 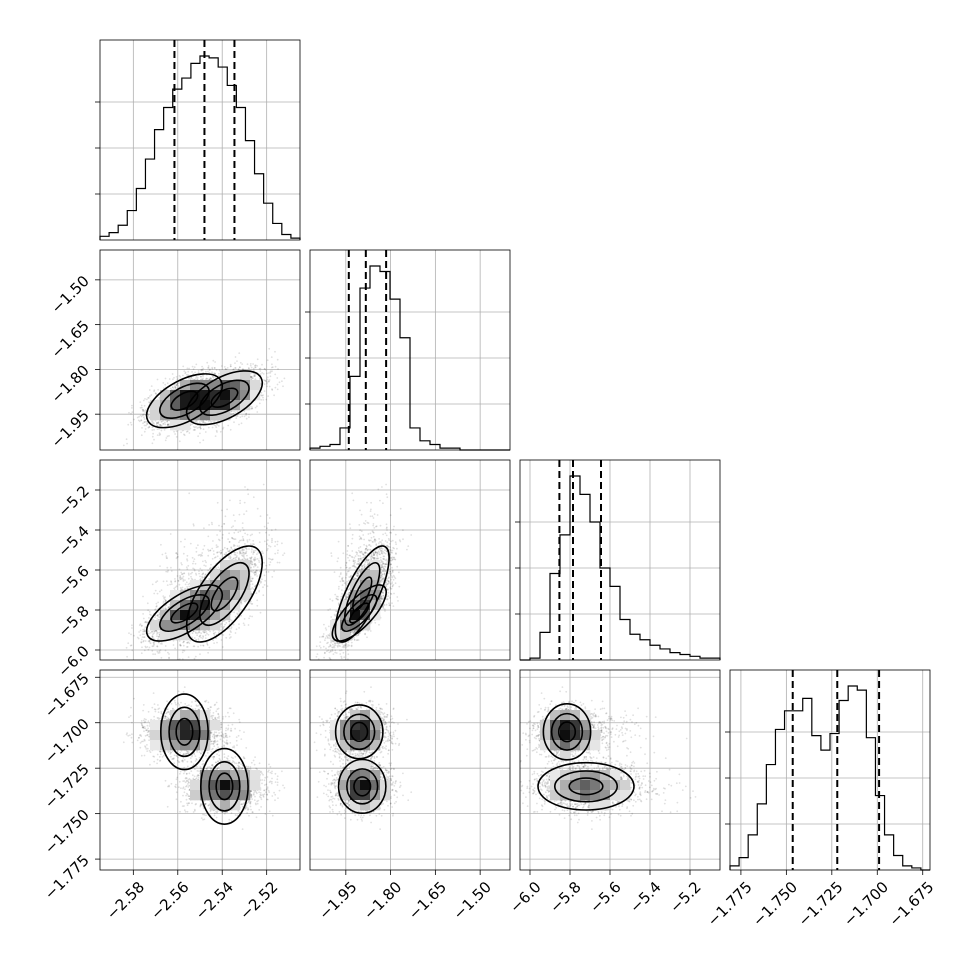 I want to click on scatter-content, so click(x=204, y=397).